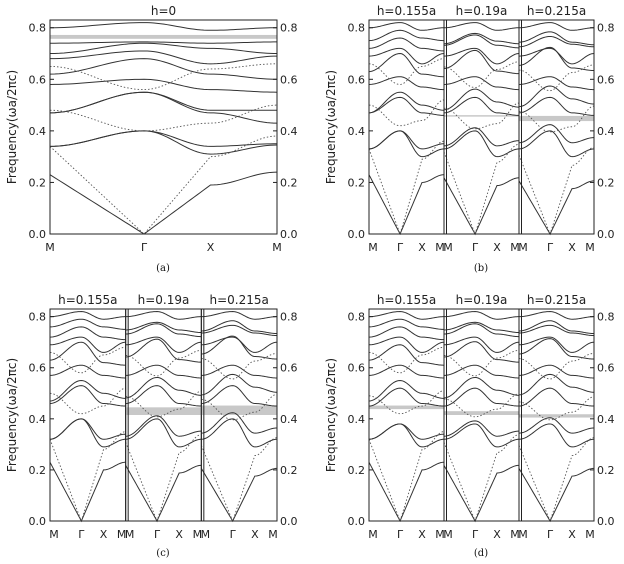  Describe the element at coordinates (606, 79) in the screenshot. I see `y-tick-label-right: 0.6` at that location.